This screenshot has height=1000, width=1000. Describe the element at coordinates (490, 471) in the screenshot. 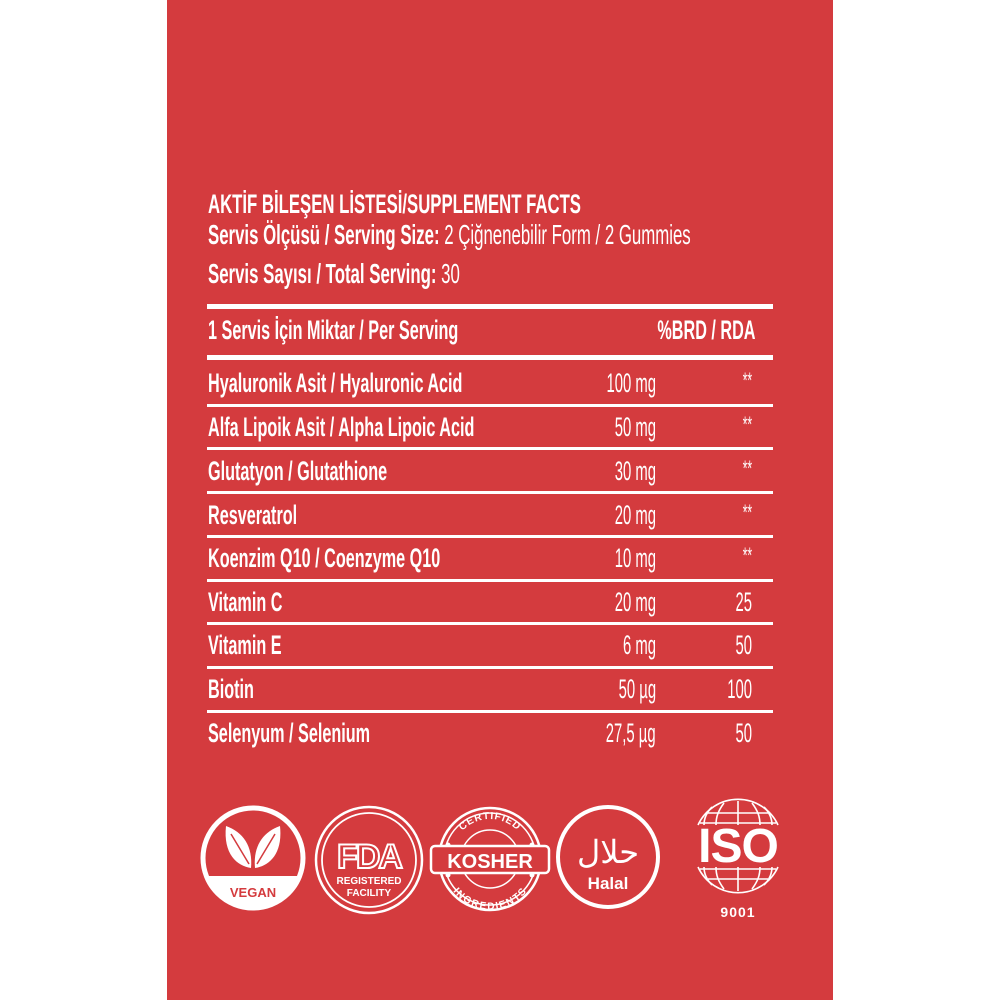

I see `table-row: Glutatyon / Glutathione 30 mg **` at that location.